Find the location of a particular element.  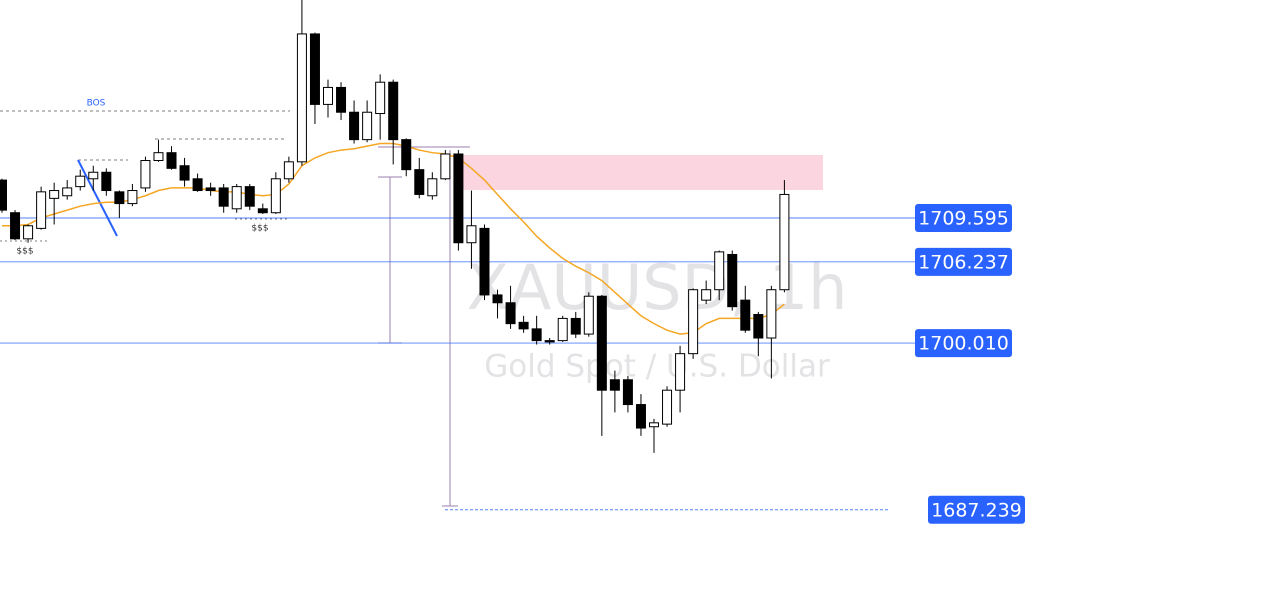

level-label: 1700.010 is located at coordinates (963, 344).